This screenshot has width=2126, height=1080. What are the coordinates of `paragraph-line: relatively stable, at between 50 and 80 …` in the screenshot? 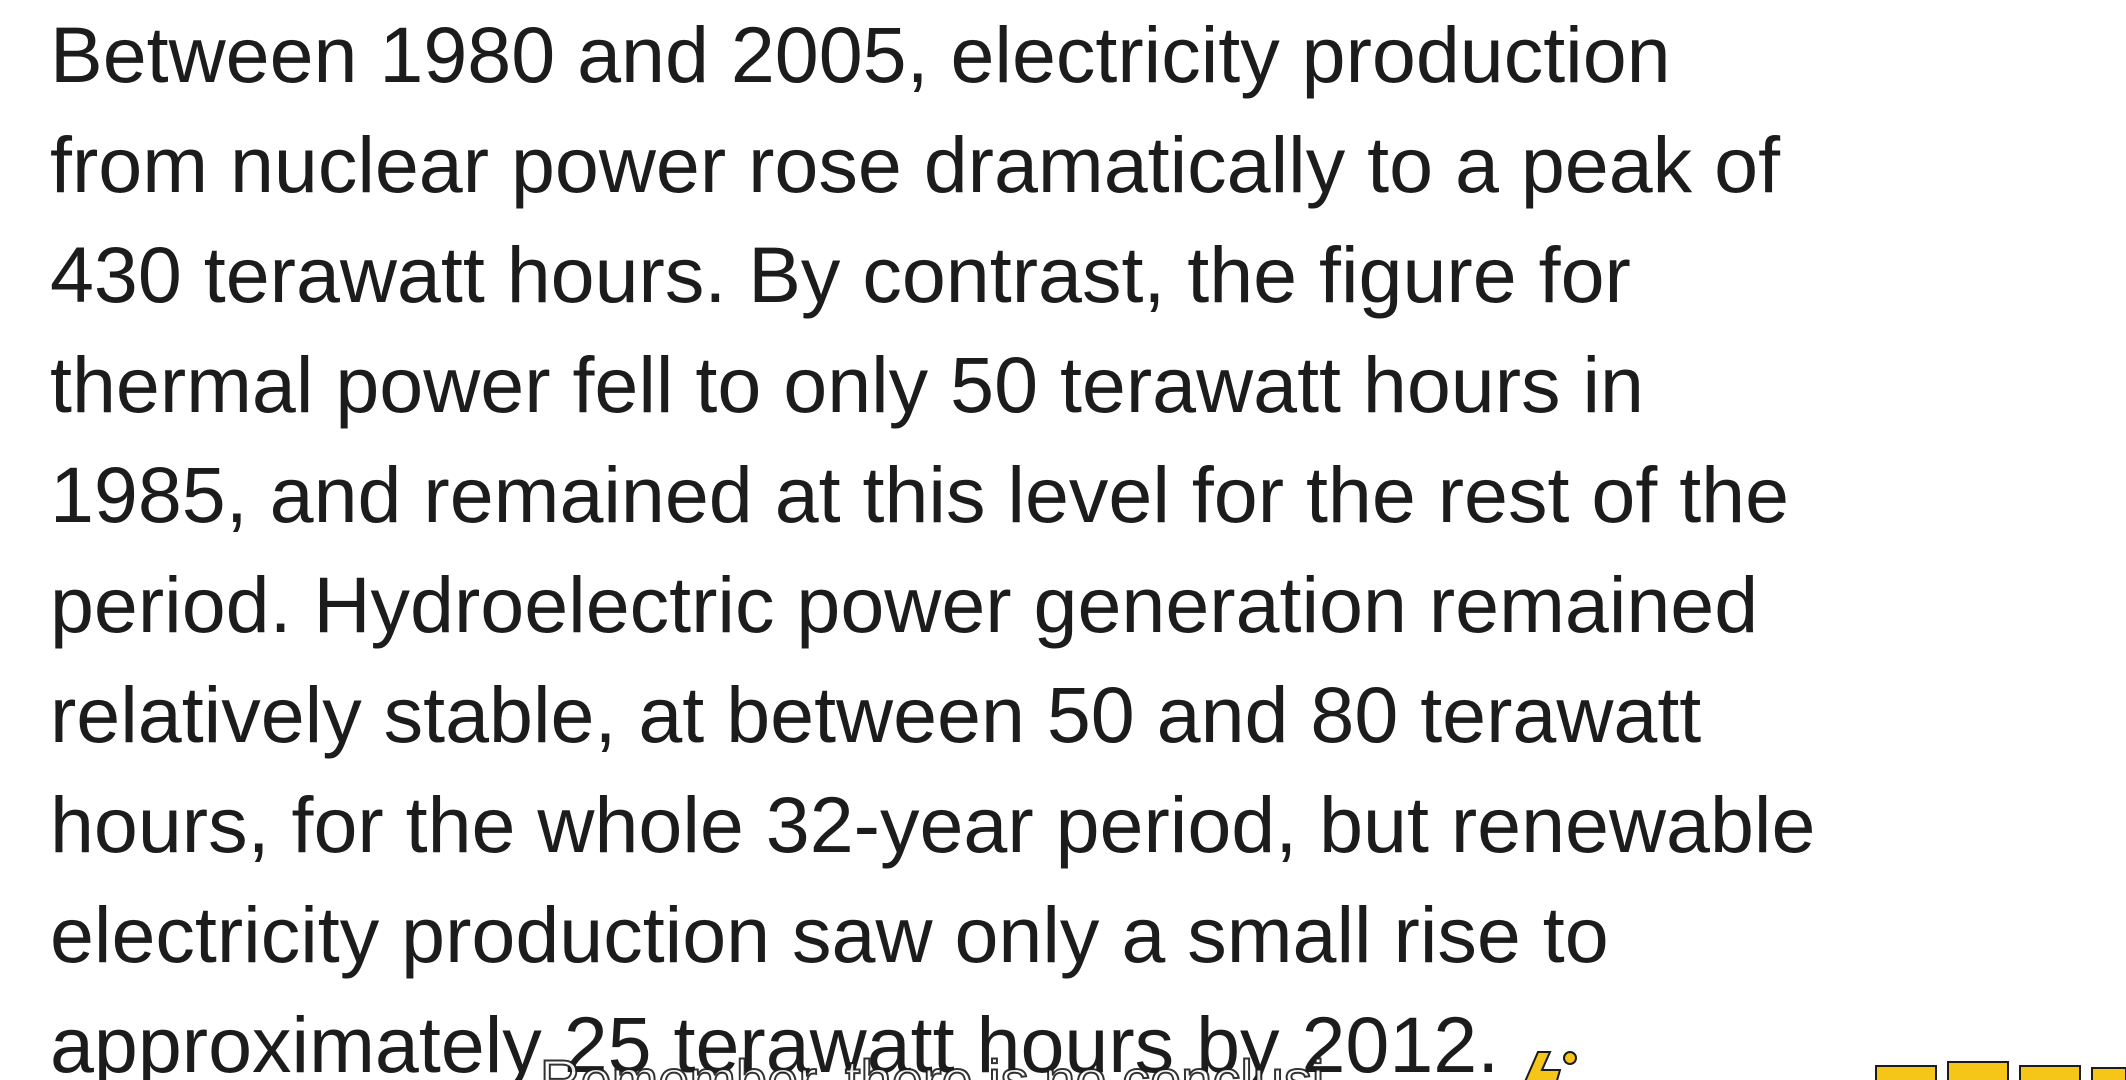 It's located at (876, 714).